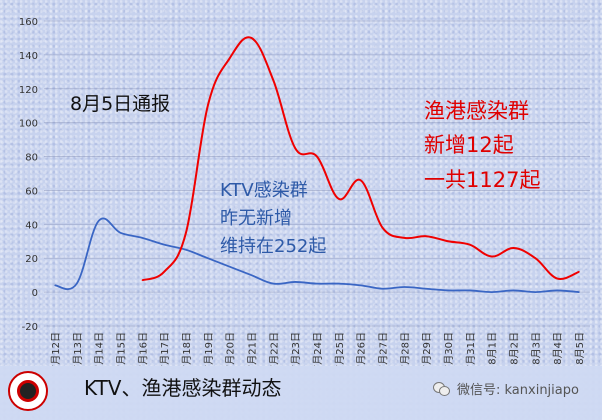  I want to click on x-tick-label: 7月23日, so click(296, 349).